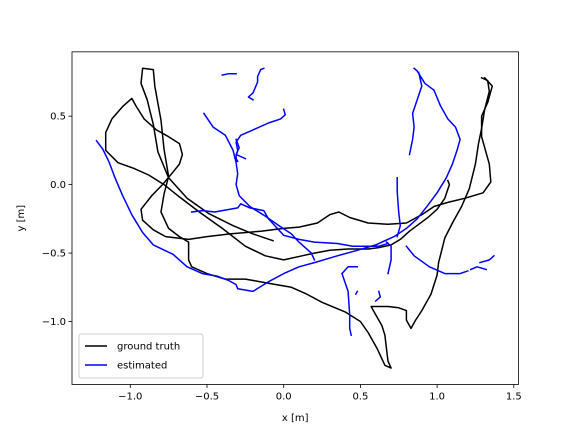  Describe the element at coordinates (207, 396) in the screenshot. I see `x-tick-label: −0.5` at that location.